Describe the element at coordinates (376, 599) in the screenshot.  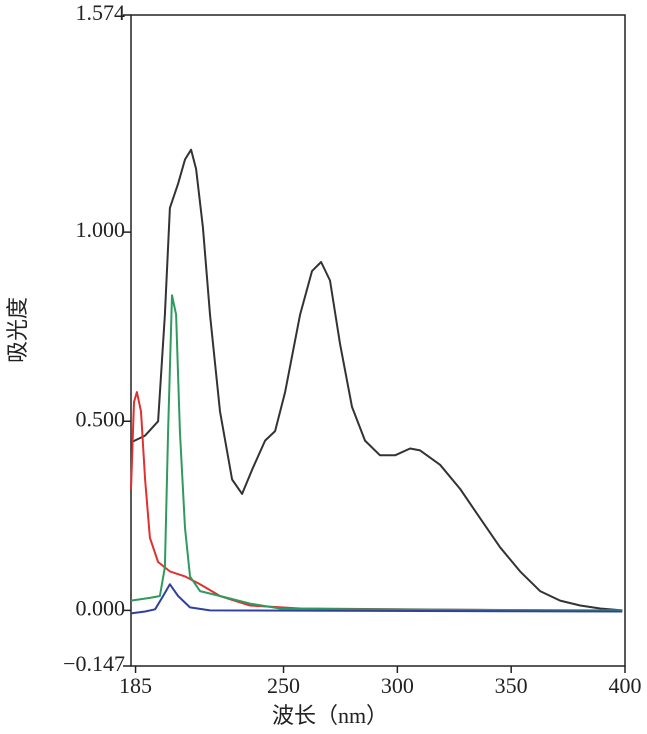
I see `series-line` at that location.